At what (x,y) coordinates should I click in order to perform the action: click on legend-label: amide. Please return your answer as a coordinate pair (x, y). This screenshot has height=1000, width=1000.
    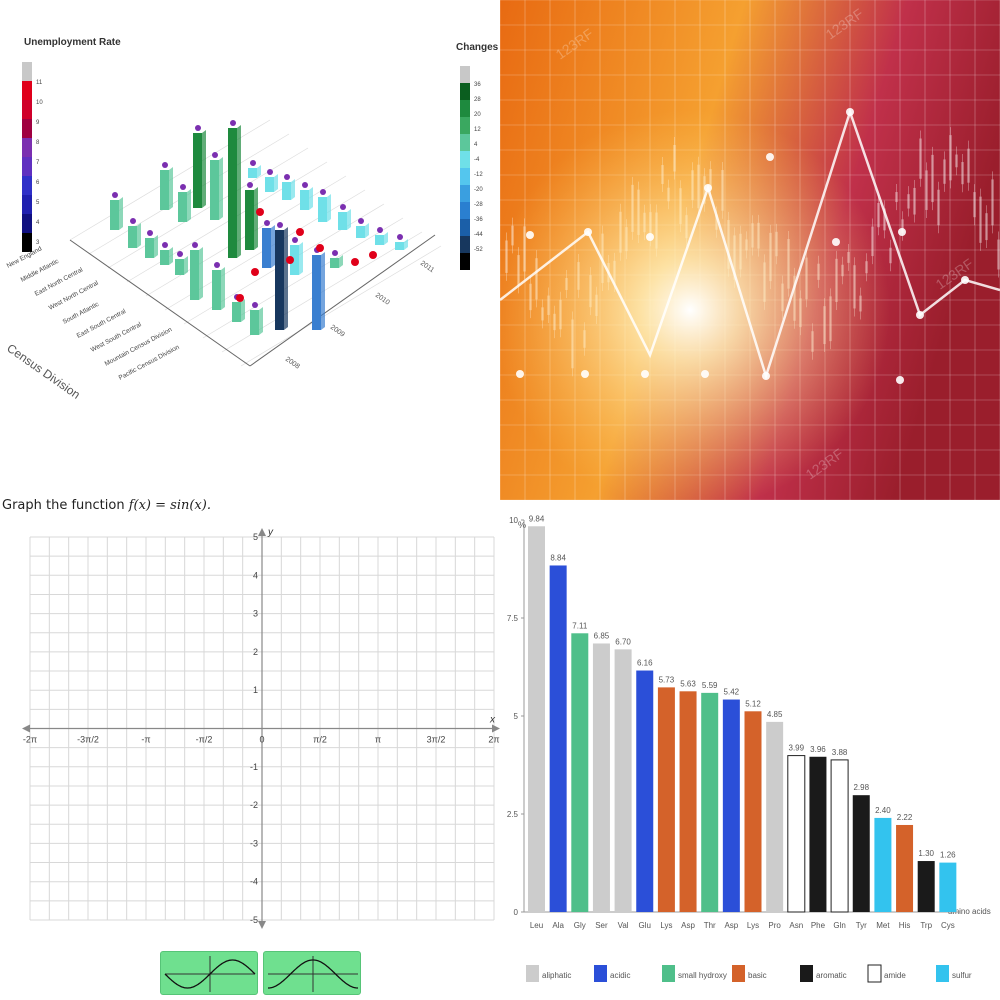
    Looking at the image, I should click on (895, 975).